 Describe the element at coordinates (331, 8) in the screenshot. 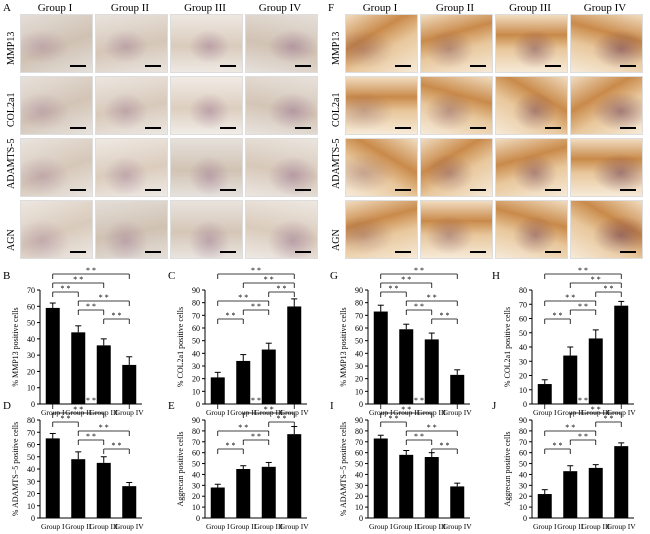

I see `panel-letter-f: F` at that location.